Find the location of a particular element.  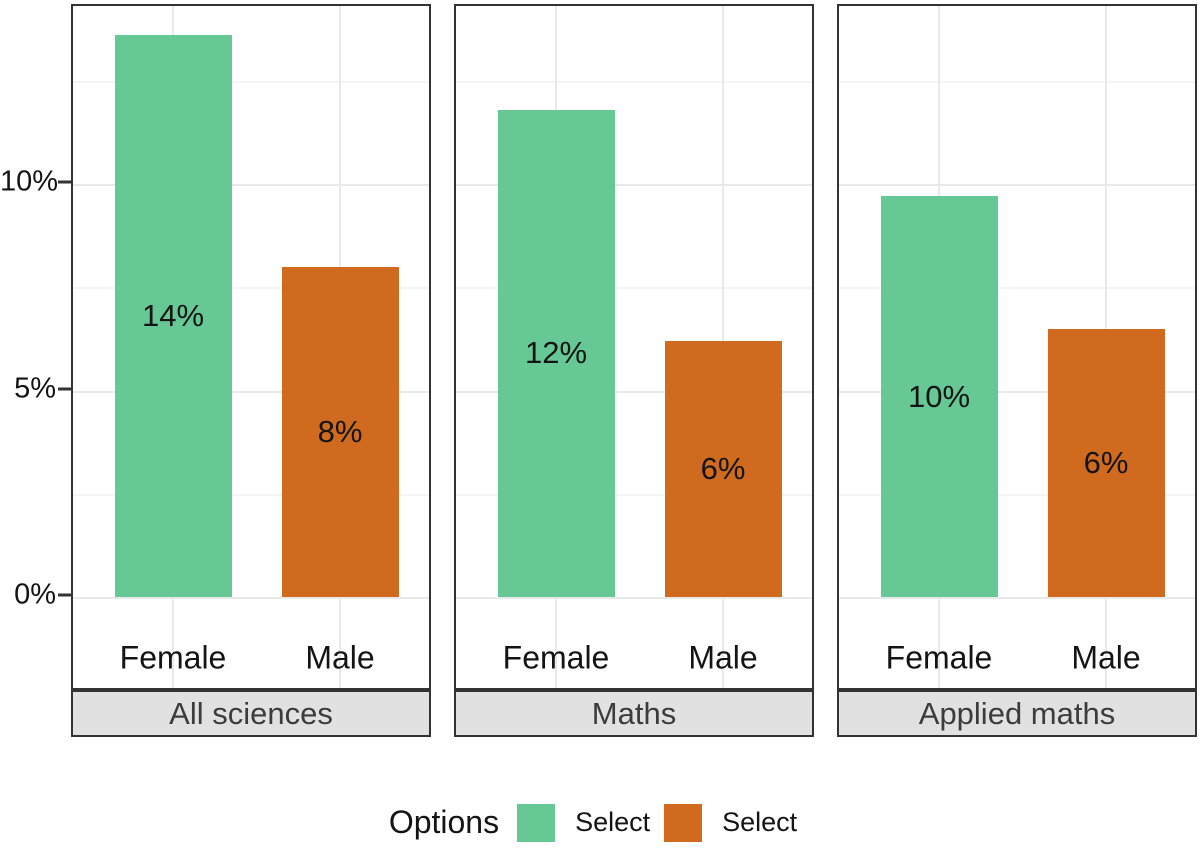

legend: Options Select Select is located at coordinates (600, 822).